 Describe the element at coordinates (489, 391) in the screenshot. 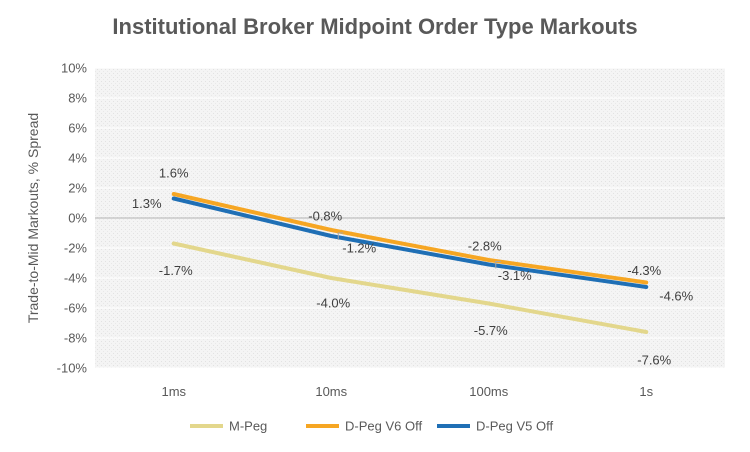

I see `x-tick-label: 100ms` at that location.